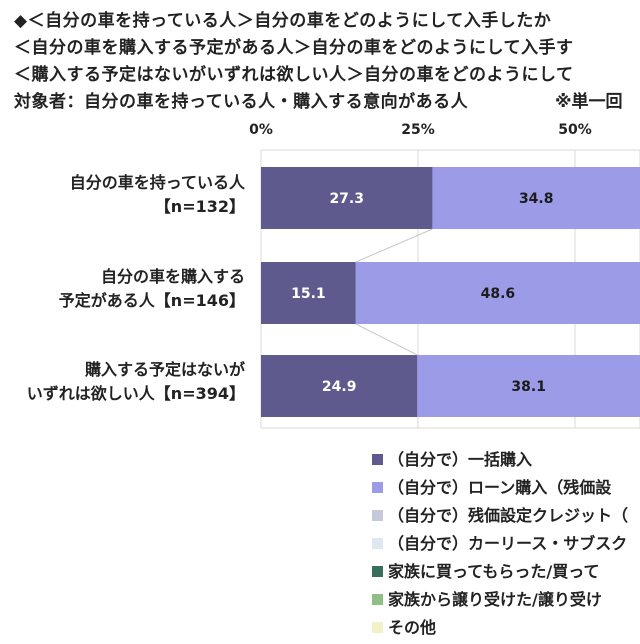 The height and width of the screenshot is (644, 640). What do you see at coordinates (151, 300) in the screenshot?
I see `row-label-n: 予定がある人【n=146】` at bounding box center [151, 300].